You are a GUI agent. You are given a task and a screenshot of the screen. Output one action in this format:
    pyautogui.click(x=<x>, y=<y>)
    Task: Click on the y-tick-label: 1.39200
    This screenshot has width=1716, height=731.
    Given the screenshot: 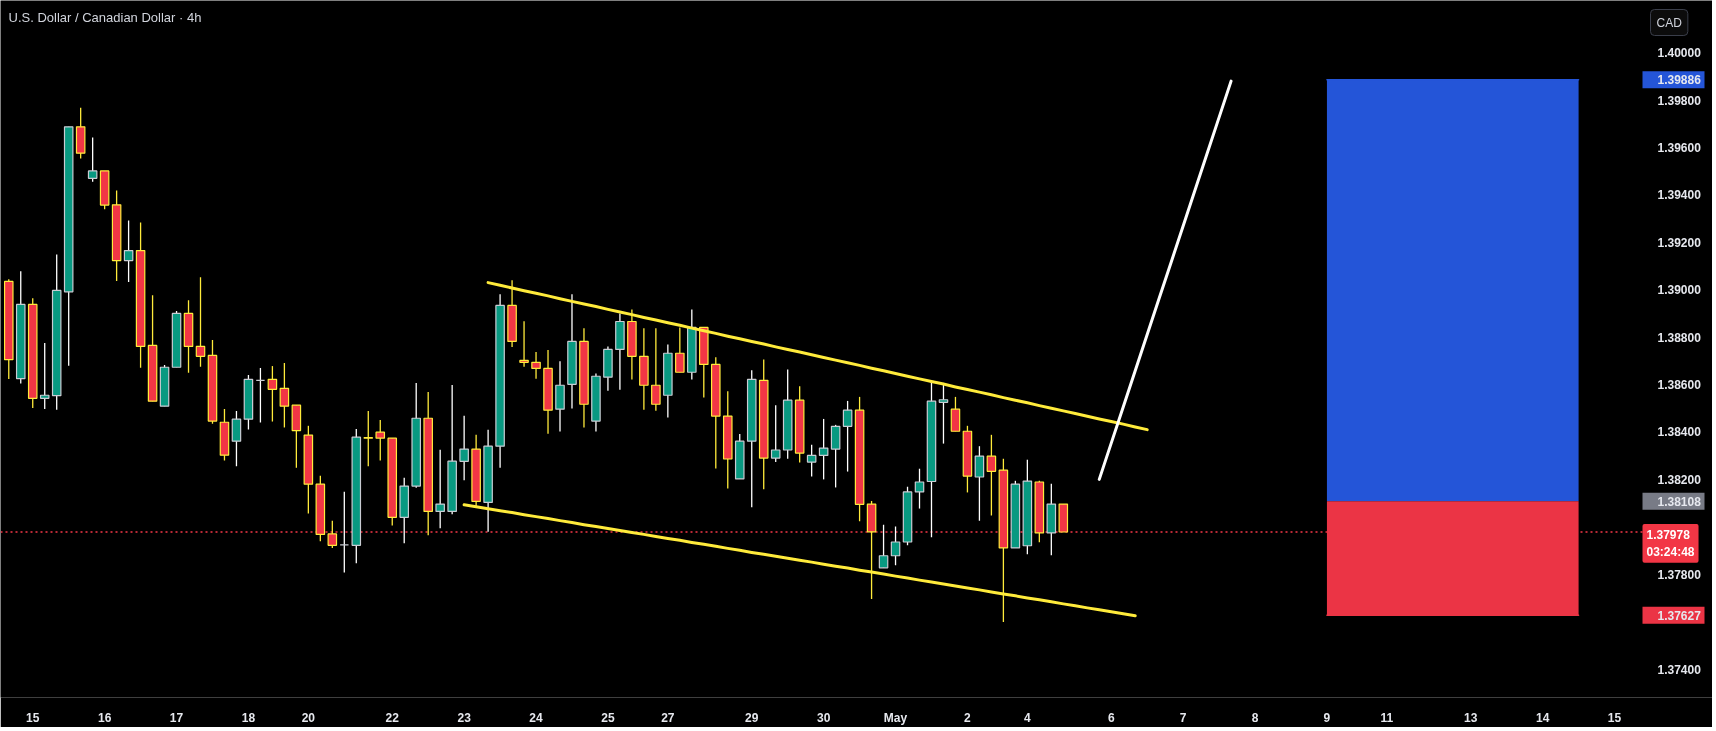 What is the action you would take?
    pyautogui.click(x=1679, y=242)
    